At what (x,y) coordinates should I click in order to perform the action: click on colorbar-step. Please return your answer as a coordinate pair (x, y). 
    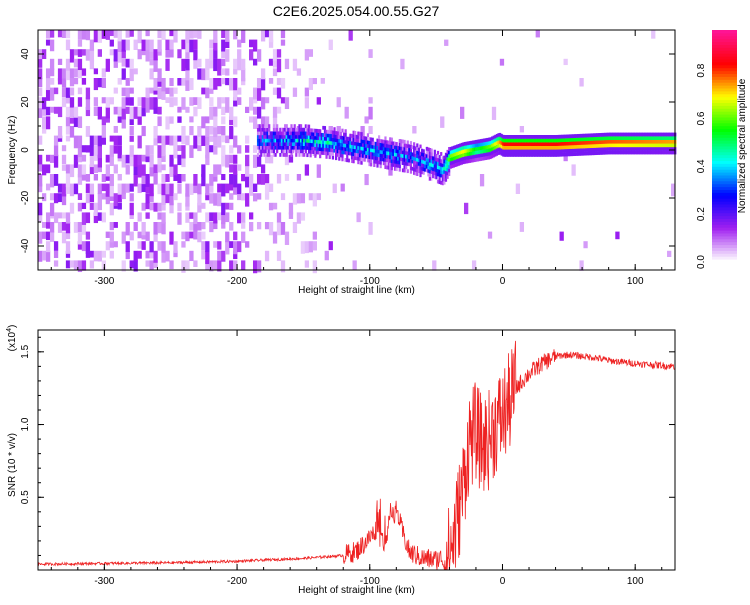
    Looking at the image, I should click on (724, 52).